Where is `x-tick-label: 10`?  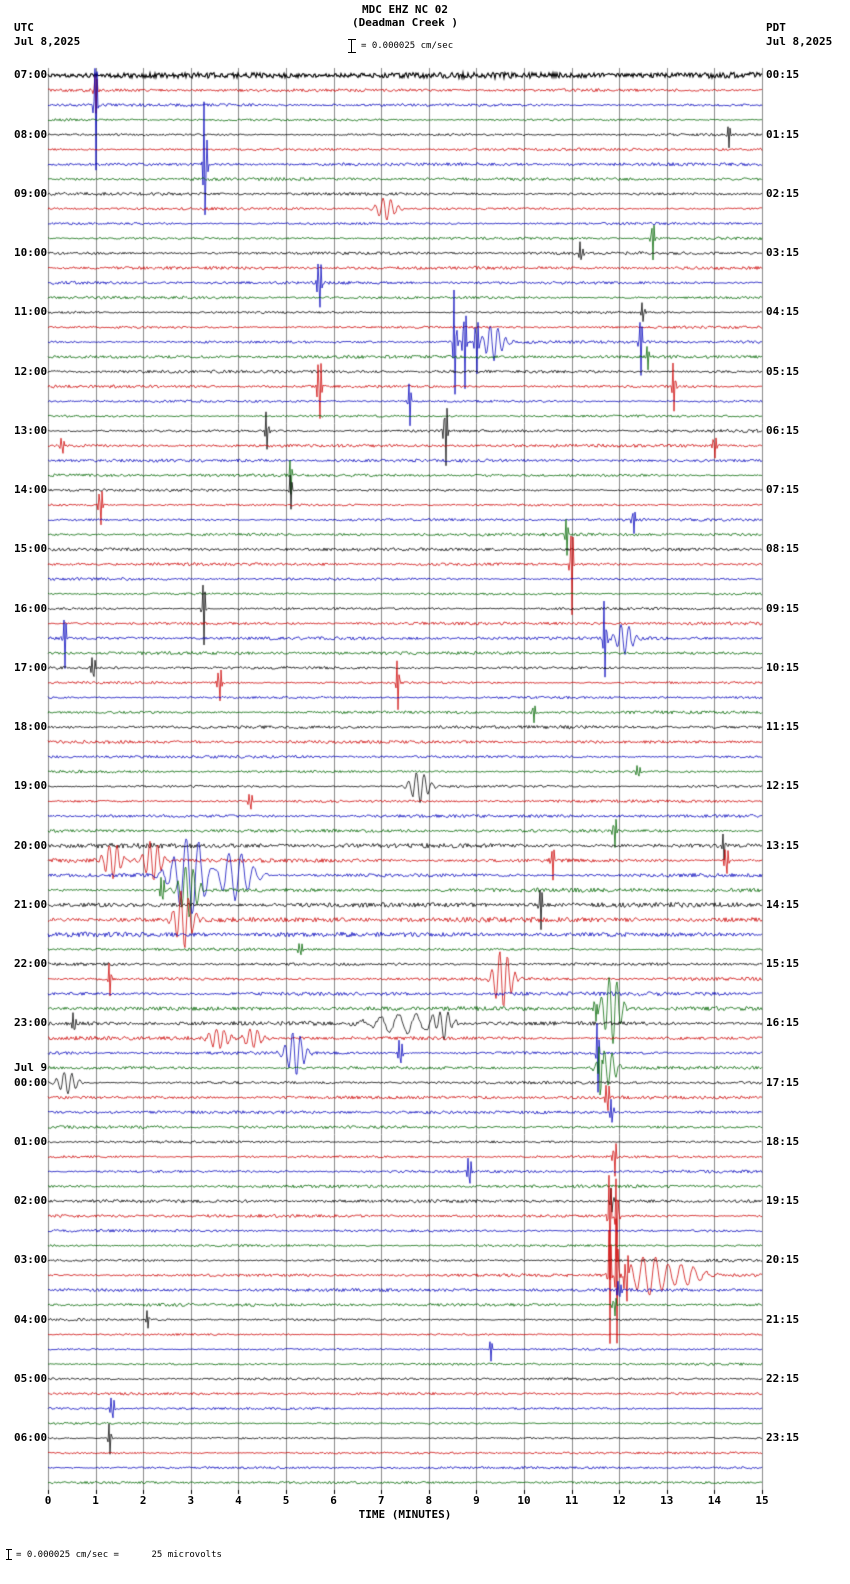
x-tick-label: 10 is located at coordinates (524, 1500).